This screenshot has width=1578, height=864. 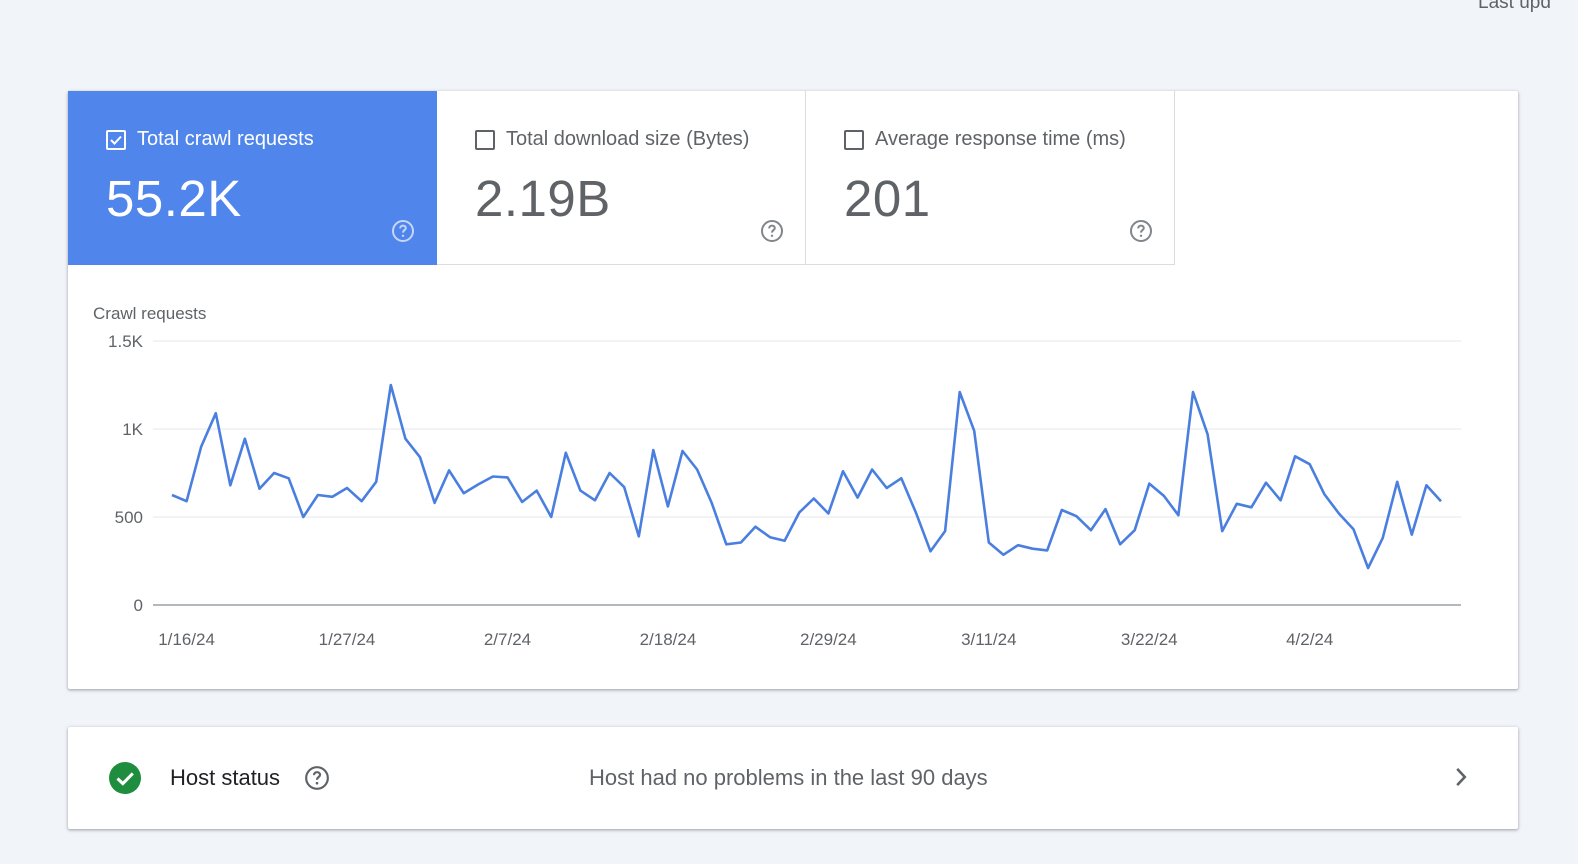 I want to click on check-circle-icon, so click(x=125, y=778).